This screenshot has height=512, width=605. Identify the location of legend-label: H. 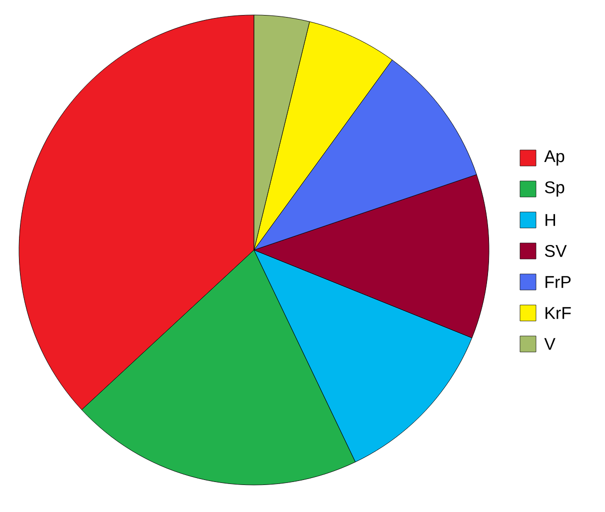
(551, 220).